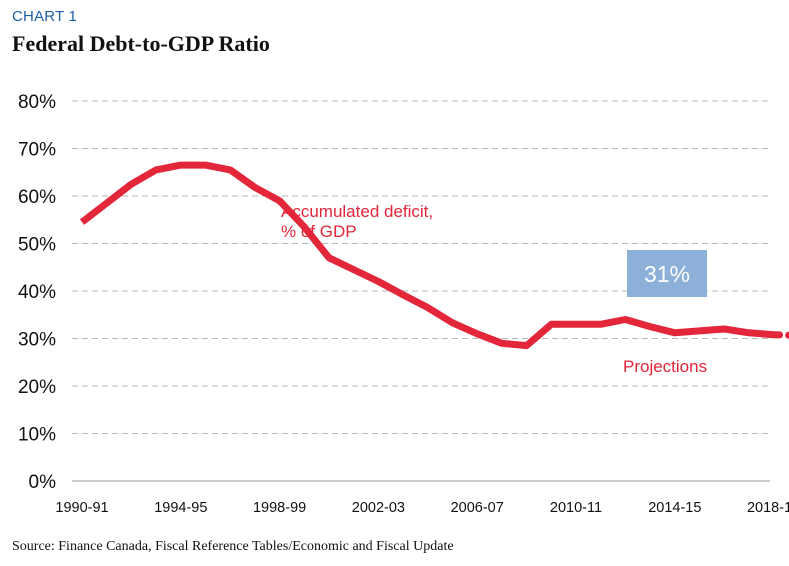  Describe the element at coordinates (319, 231) in the screenshot. I see `series-annotation-line: % of GDP` at that location.